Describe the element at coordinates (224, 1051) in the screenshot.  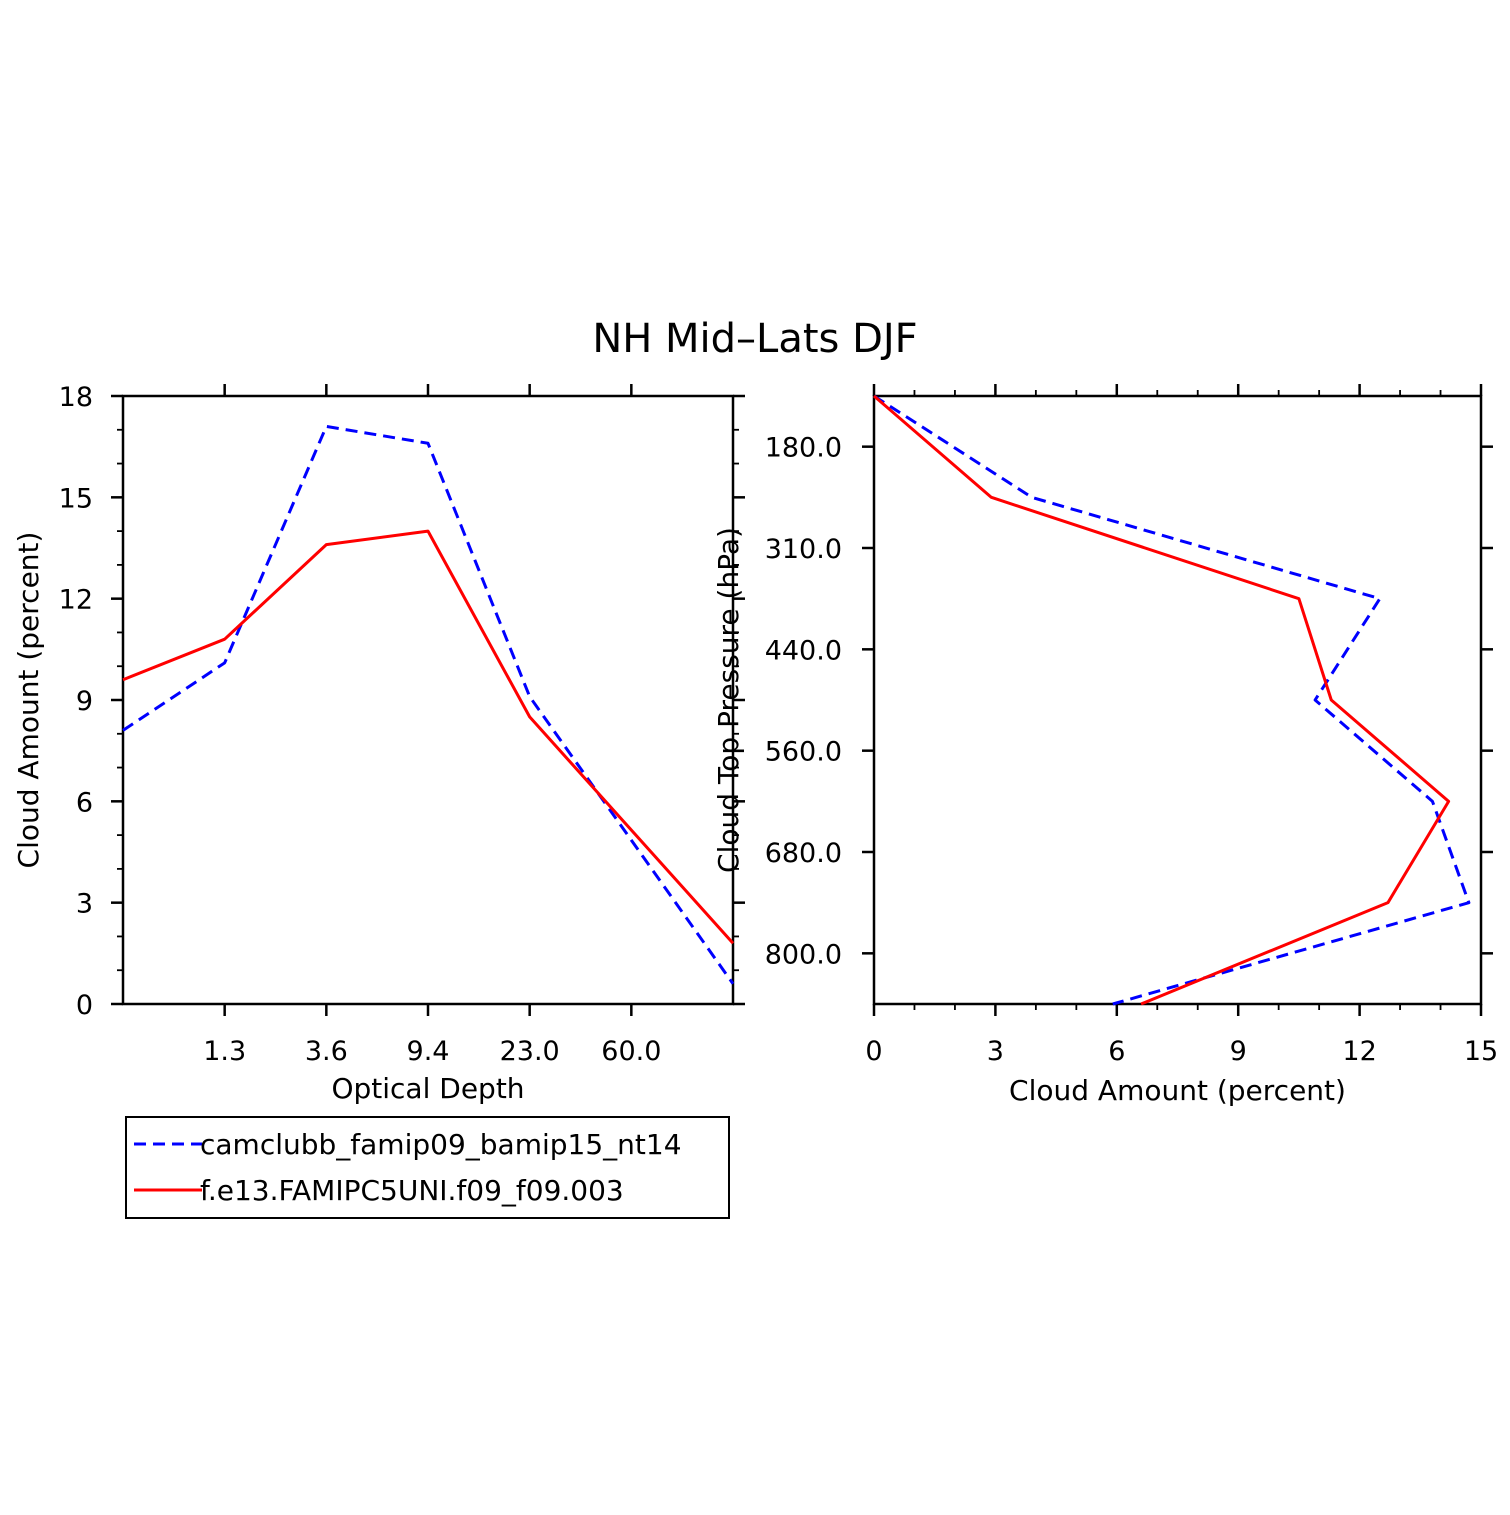
I see `x-tick-label: 1.3` at that location.